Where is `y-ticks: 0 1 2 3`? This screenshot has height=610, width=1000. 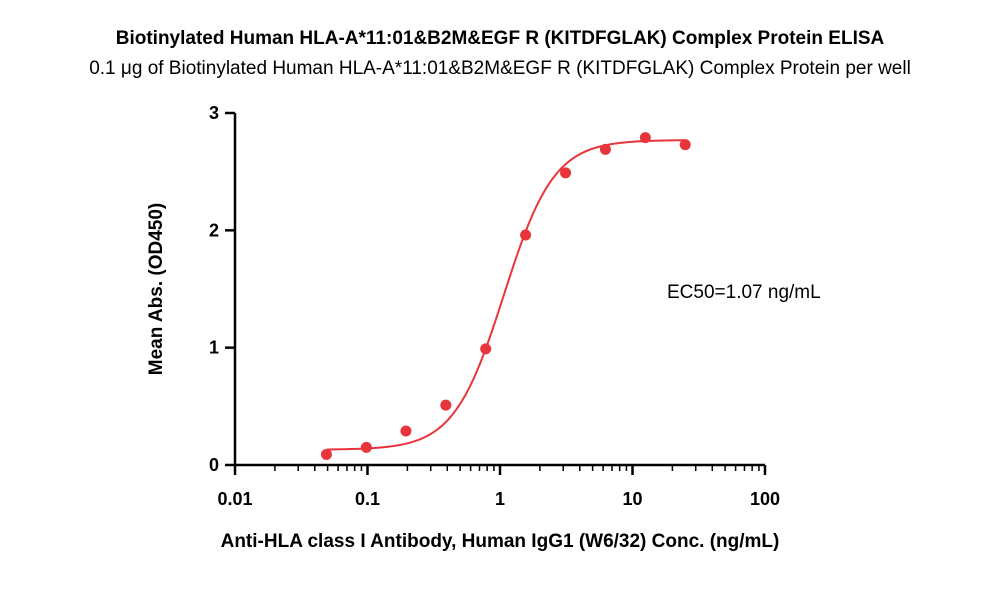 y-ticks: 0 1 2 3 is located at coordinates (222, 289).